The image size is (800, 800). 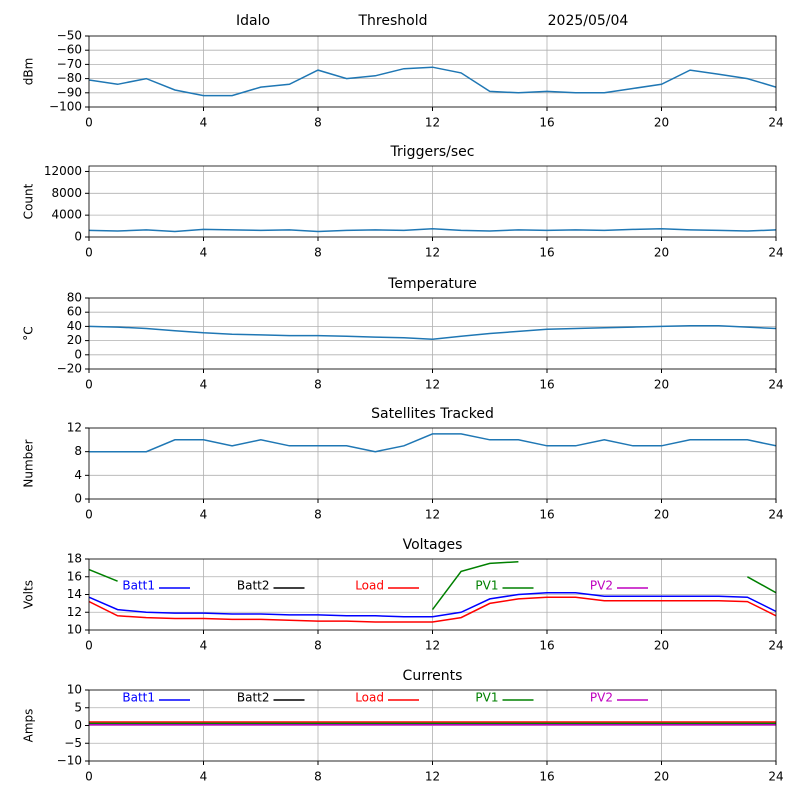 I want to click on y-tick-label: 5, so click(x=78, y=707).